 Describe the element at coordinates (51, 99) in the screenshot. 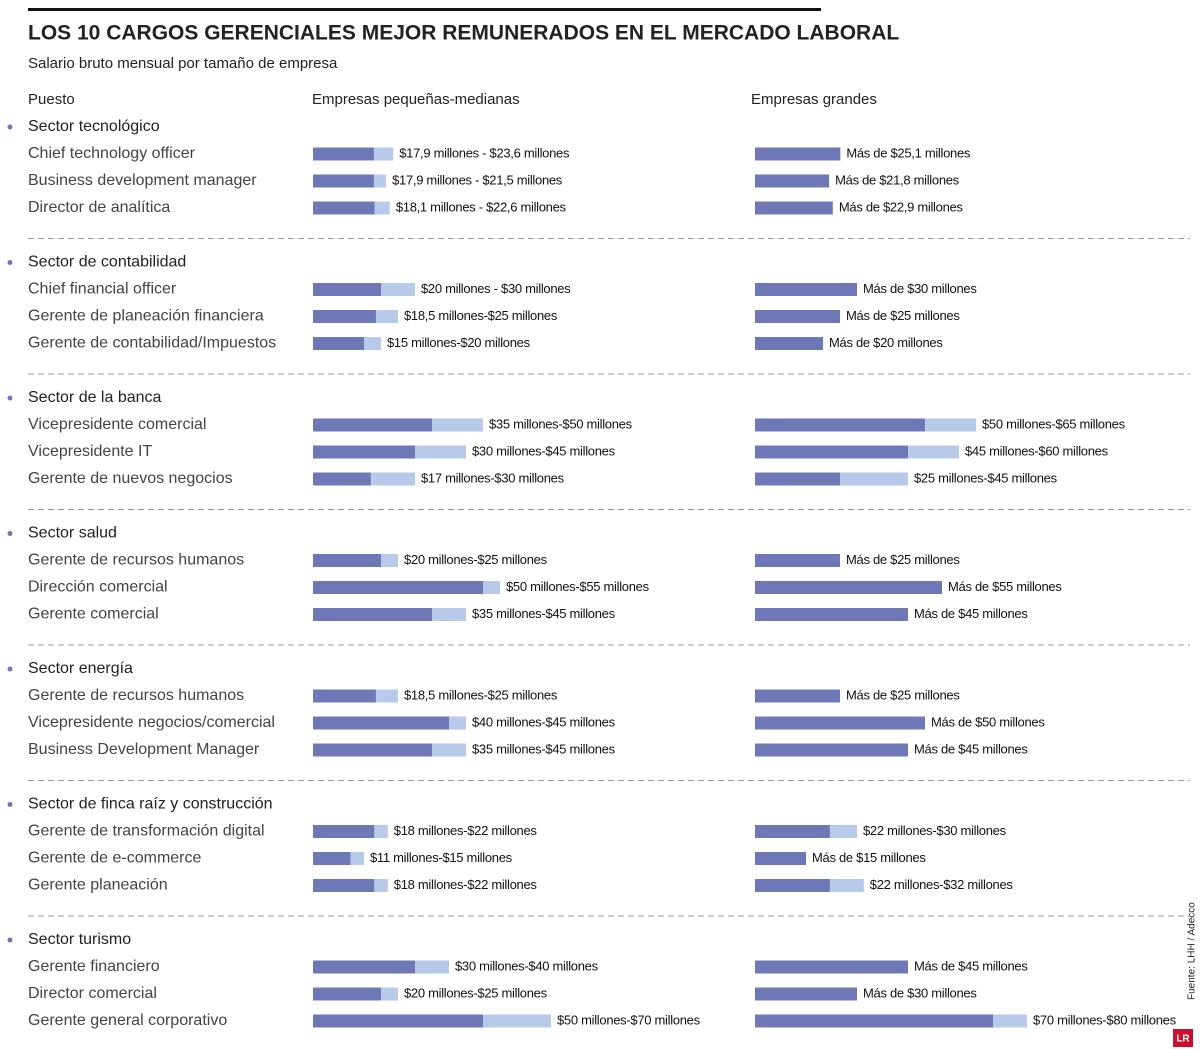

I see `column-header: Puesto` at that location.